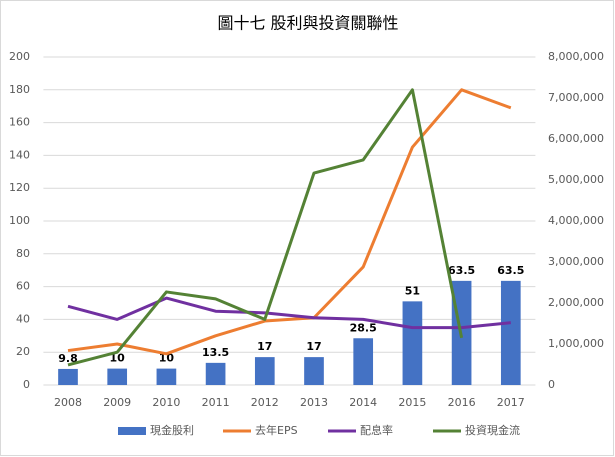 The width and height of the screenshot is (615, 457). Describe the element at coordinates (363, 327) in the screenshot. I see `data-label: 28.5` at that location.